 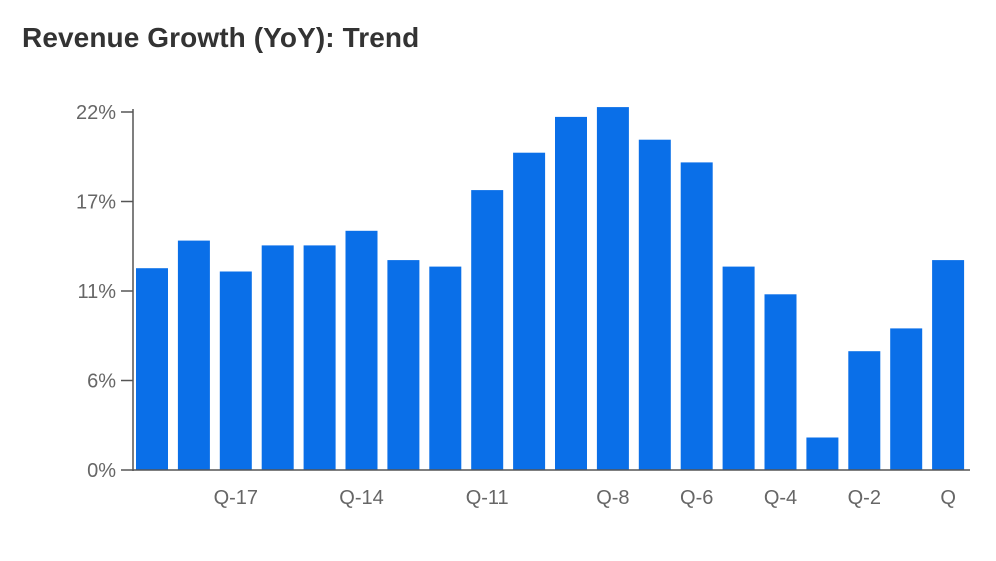 What do you see at coordinates (96, 292) in the screenshot?
I see `y-tick-label: 11%` at bounding box center [96, 292].